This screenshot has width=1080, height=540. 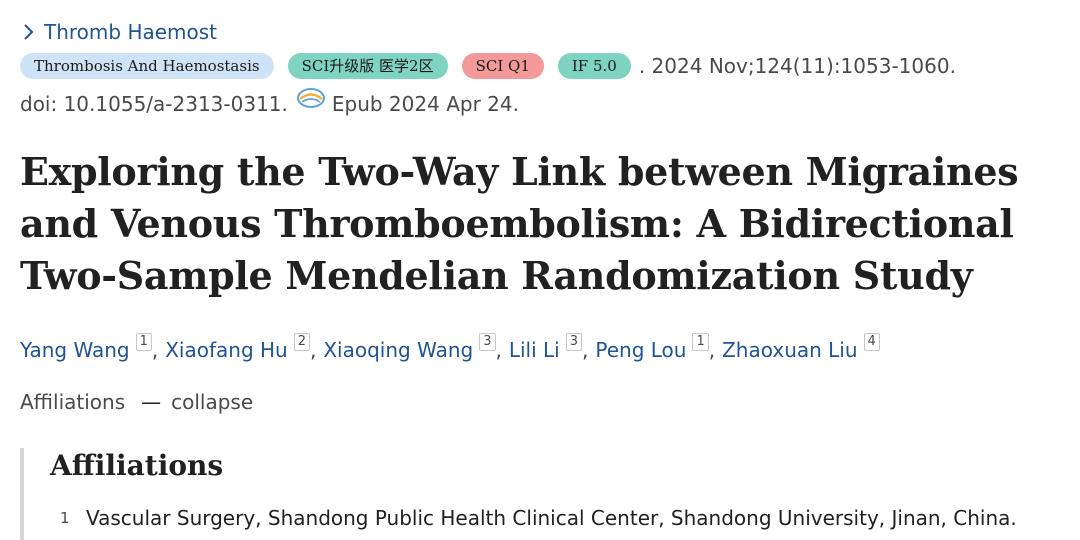 I want to click on author-name: Yang Wang, so click(x=75, y=350).